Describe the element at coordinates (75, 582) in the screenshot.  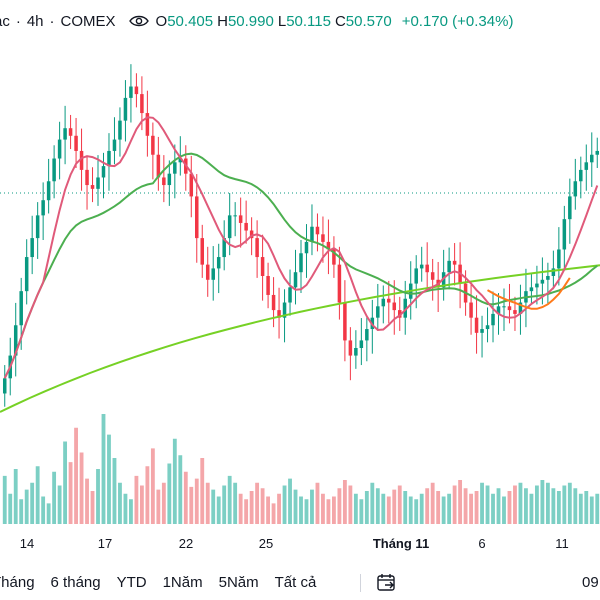
I see `range-6month-button: 6 tháng` at that location.